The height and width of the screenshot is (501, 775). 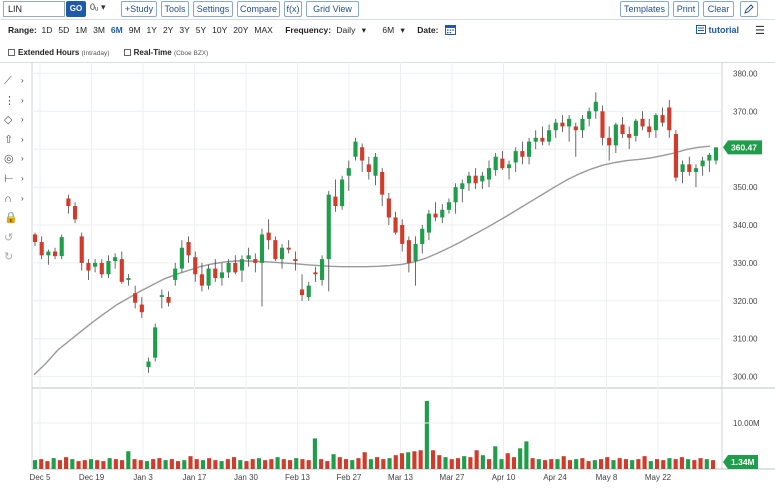 What do you see at coordinates (58, 52) in the screenshot?
I see `extended-hours-checkbox: Extended Hours (Intraday)` at bounding box center [58, 52].